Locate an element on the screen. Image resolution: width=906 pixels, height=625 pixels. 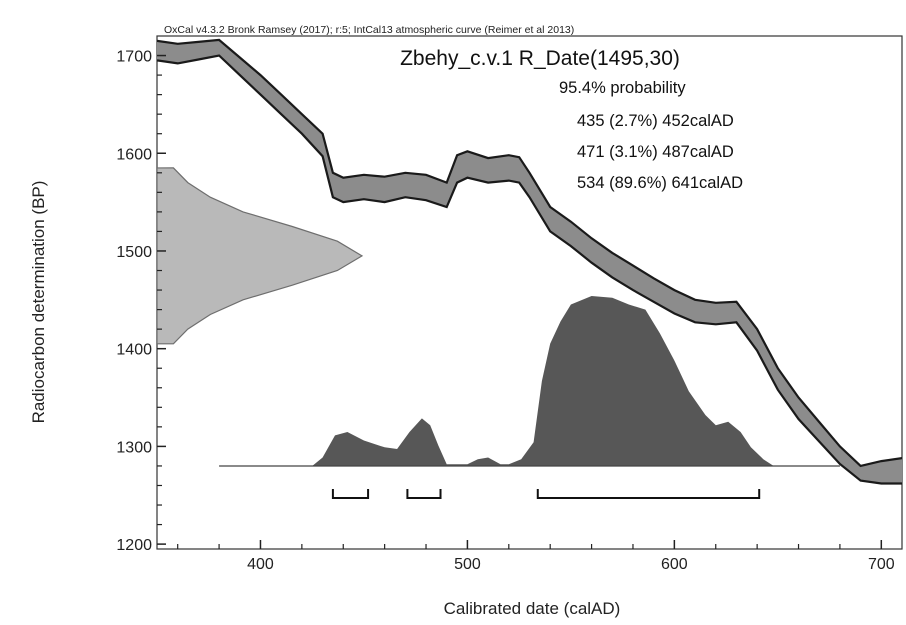
radiocarbon-distribution is located at coordinates (260, 256).